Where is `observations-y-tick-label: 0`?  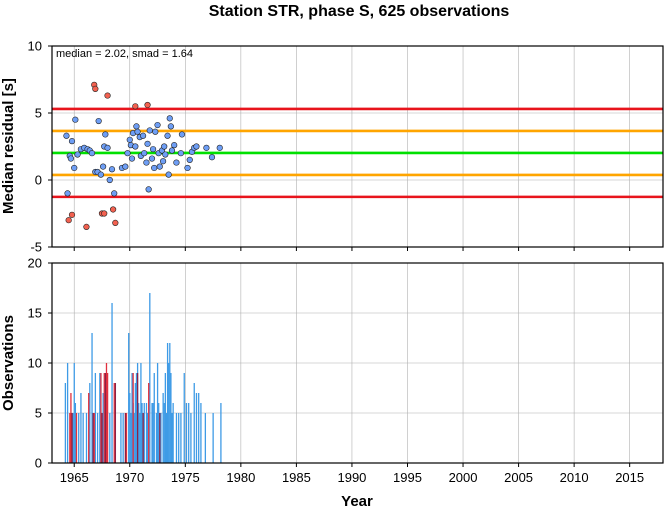
observations-y-tick-label: 0 is located at coordinates (38, 463).